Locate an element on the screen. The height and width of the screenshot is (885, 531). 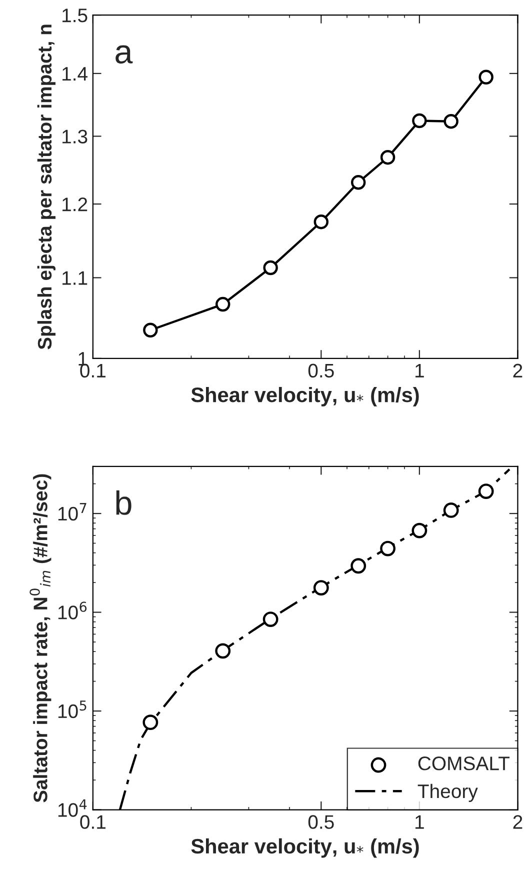
y-axis-title: Splash ejecta per saltator impact, n is located at coordinates (46, 187).